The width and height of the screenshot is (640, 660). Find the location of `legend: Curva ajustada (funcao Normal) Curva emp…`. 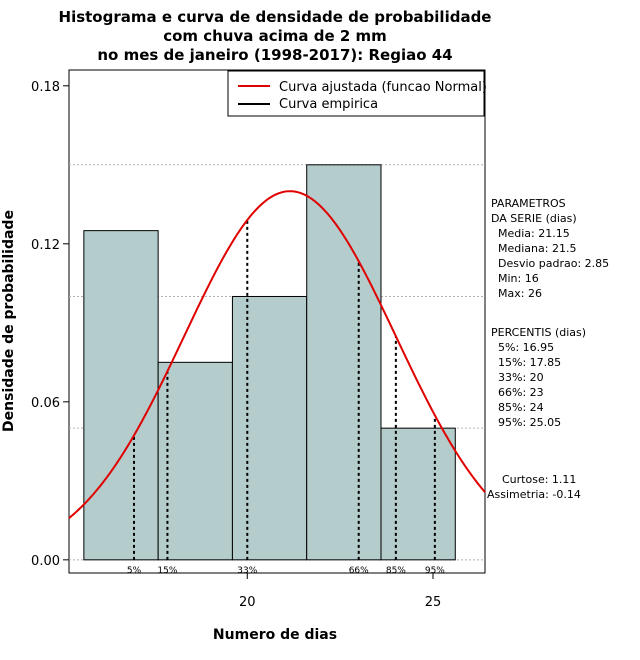

legend: Curva ajustada (funcao Normal) Curva emp… is located at coordinates (357, 93).